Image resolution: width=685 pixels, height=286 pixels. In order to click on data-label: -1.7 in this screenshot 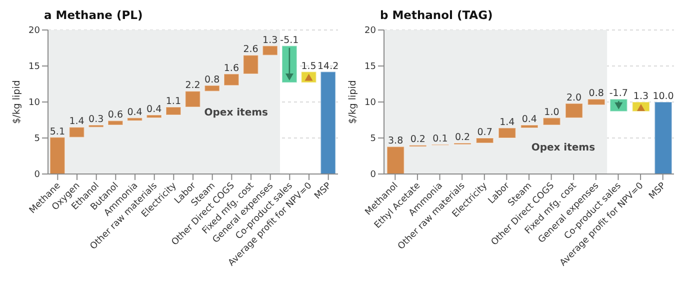, I will do `click(618, 94)`.